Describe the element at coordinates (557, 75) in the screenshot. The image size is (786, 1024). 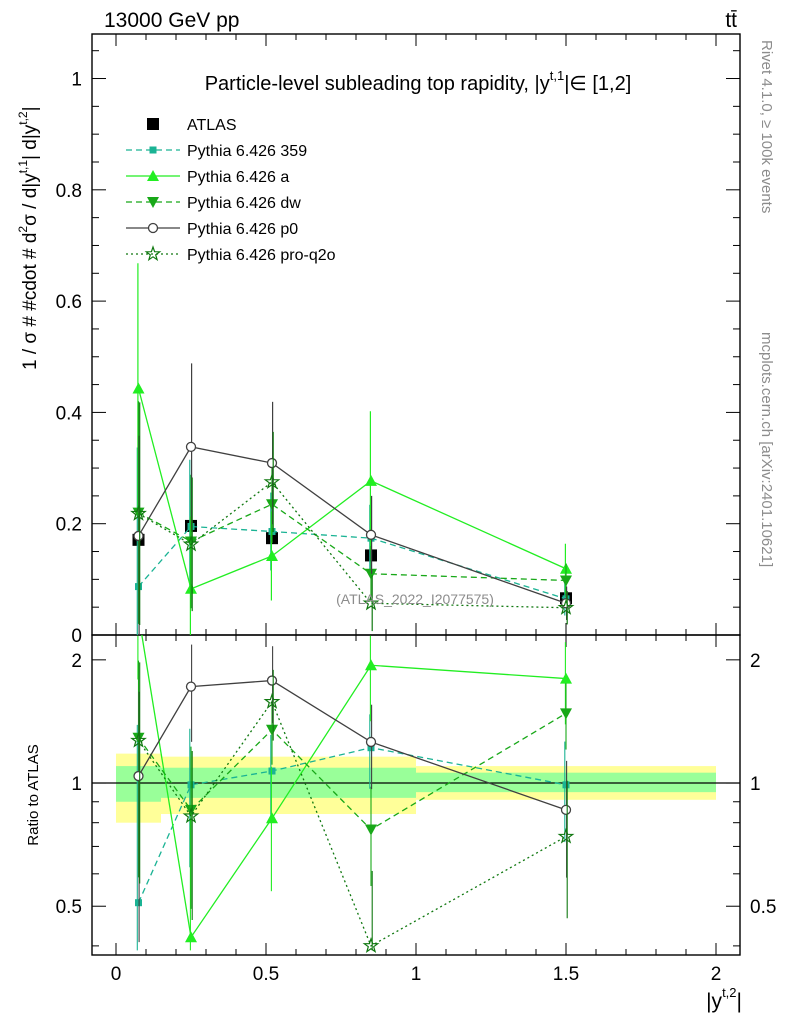
I see `plot-title-superscript: t,1` at that location.